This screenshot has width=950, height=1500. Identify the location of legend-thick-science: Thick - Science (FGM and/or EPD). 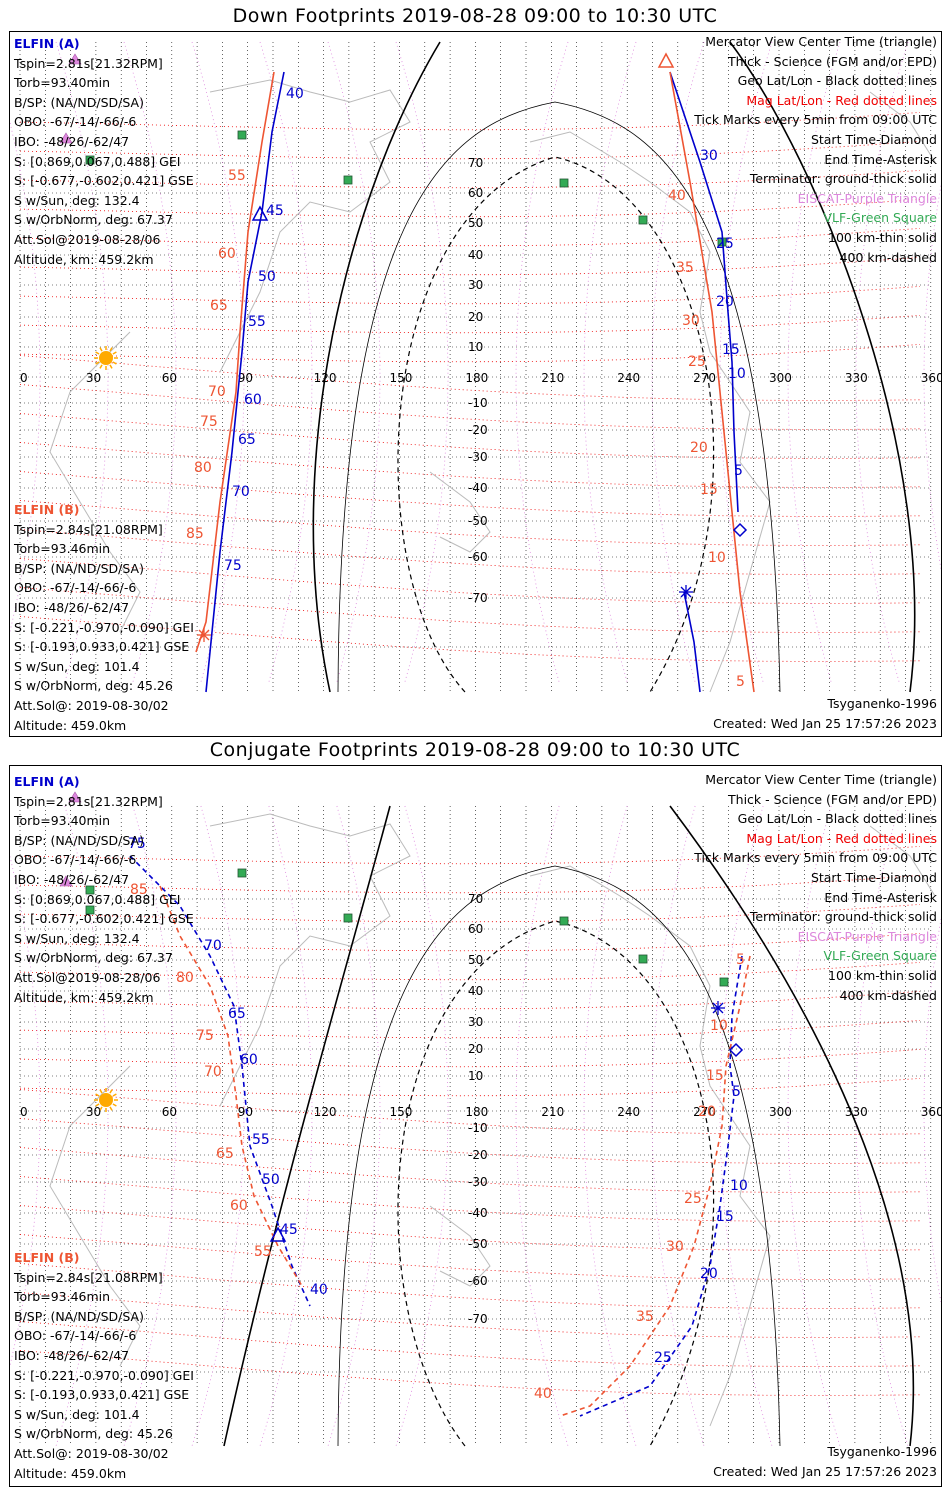
(832, 799).